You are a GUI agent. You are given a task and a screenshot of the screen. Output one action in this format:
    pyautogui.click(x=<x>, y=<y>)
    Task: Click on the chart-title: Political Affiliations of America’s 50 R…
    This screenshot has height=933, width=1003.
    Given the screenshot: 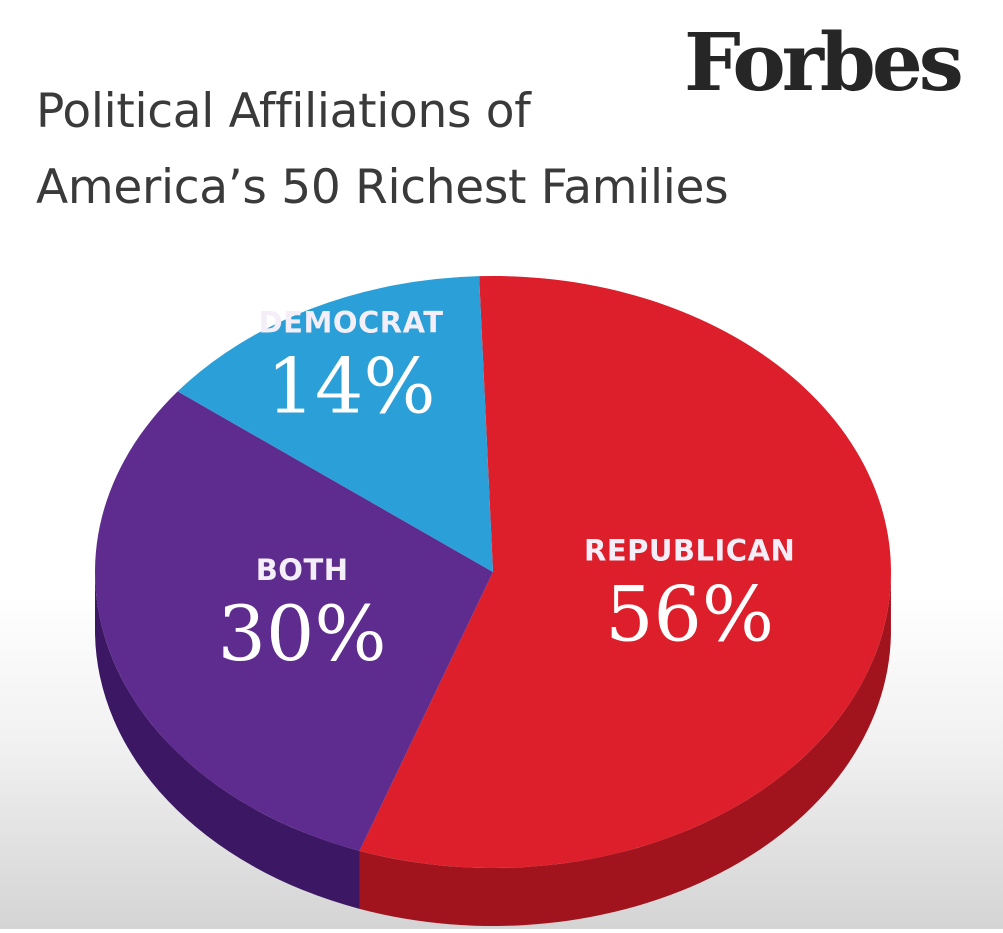 What is the action you would take?
    pyautogui.click(x=382, y=150)
    